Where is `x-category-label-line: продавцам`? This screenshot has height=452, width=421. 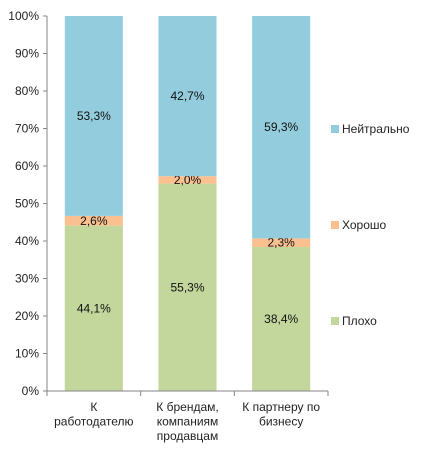 x-category-label-line: продавцам is located at coordinates (187, 436).